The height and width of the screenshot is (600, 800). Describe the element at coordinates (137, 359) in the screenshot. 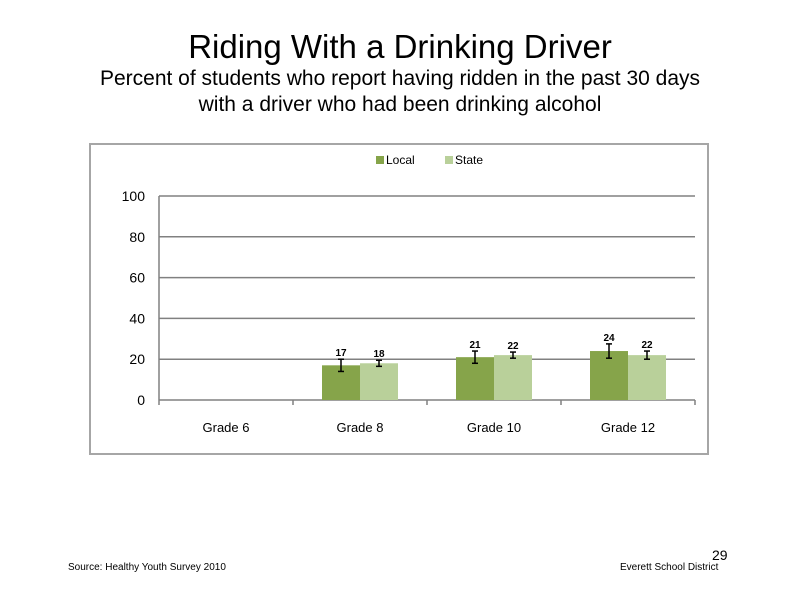

I see `y-tick-label: 20` at that location.